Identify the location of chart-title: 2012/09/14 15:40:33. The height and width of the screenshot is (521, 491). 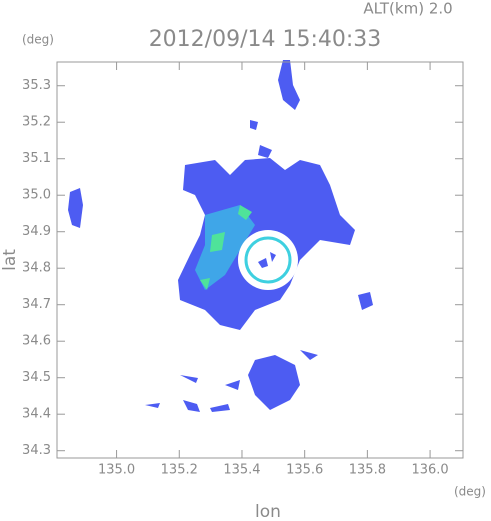
(265, 39).